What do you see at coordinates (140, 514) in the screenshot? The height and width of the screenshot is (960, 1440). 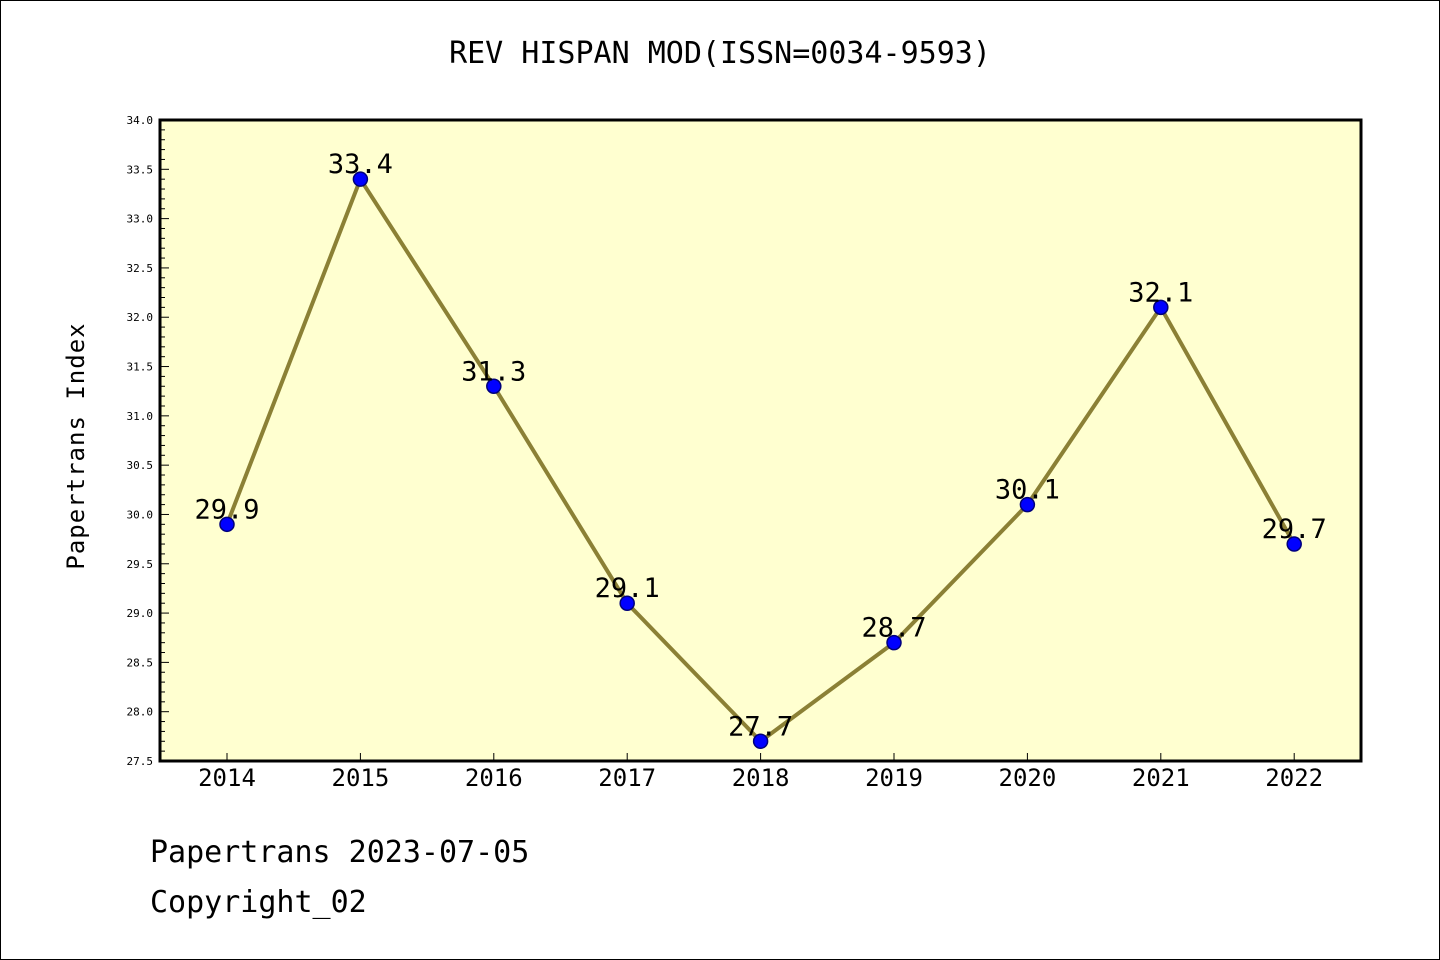 I see `y-tick-label: 30.0` at bounding box center [140, 514].